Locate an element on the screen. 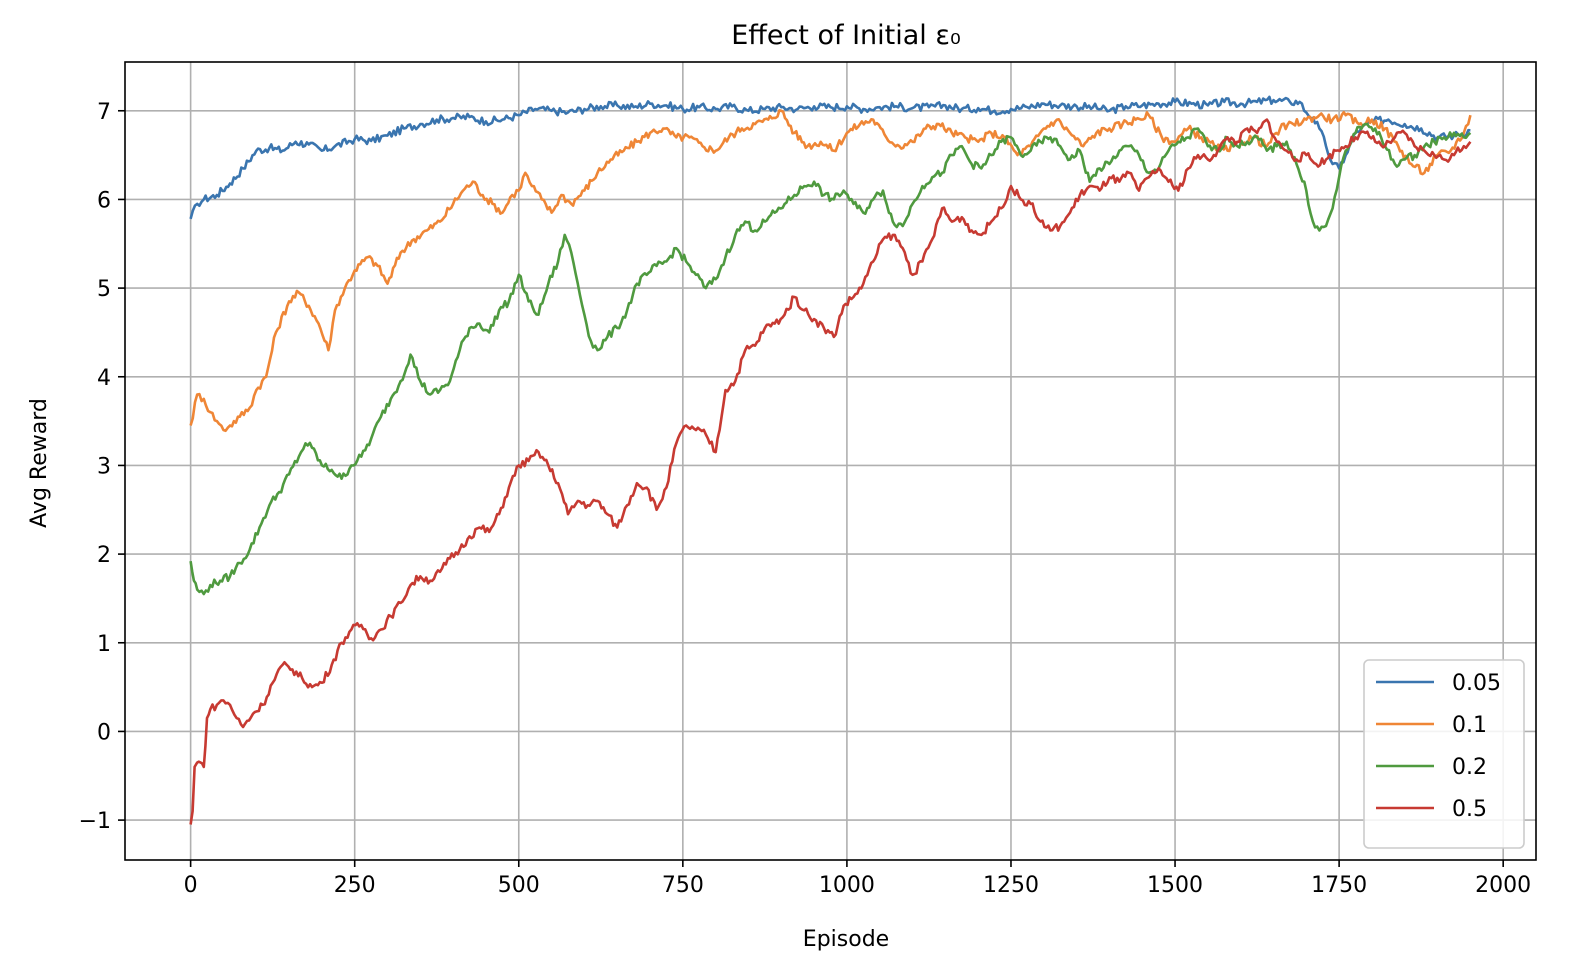  x-tick-label: 500 is located at coordinates (519, 885).